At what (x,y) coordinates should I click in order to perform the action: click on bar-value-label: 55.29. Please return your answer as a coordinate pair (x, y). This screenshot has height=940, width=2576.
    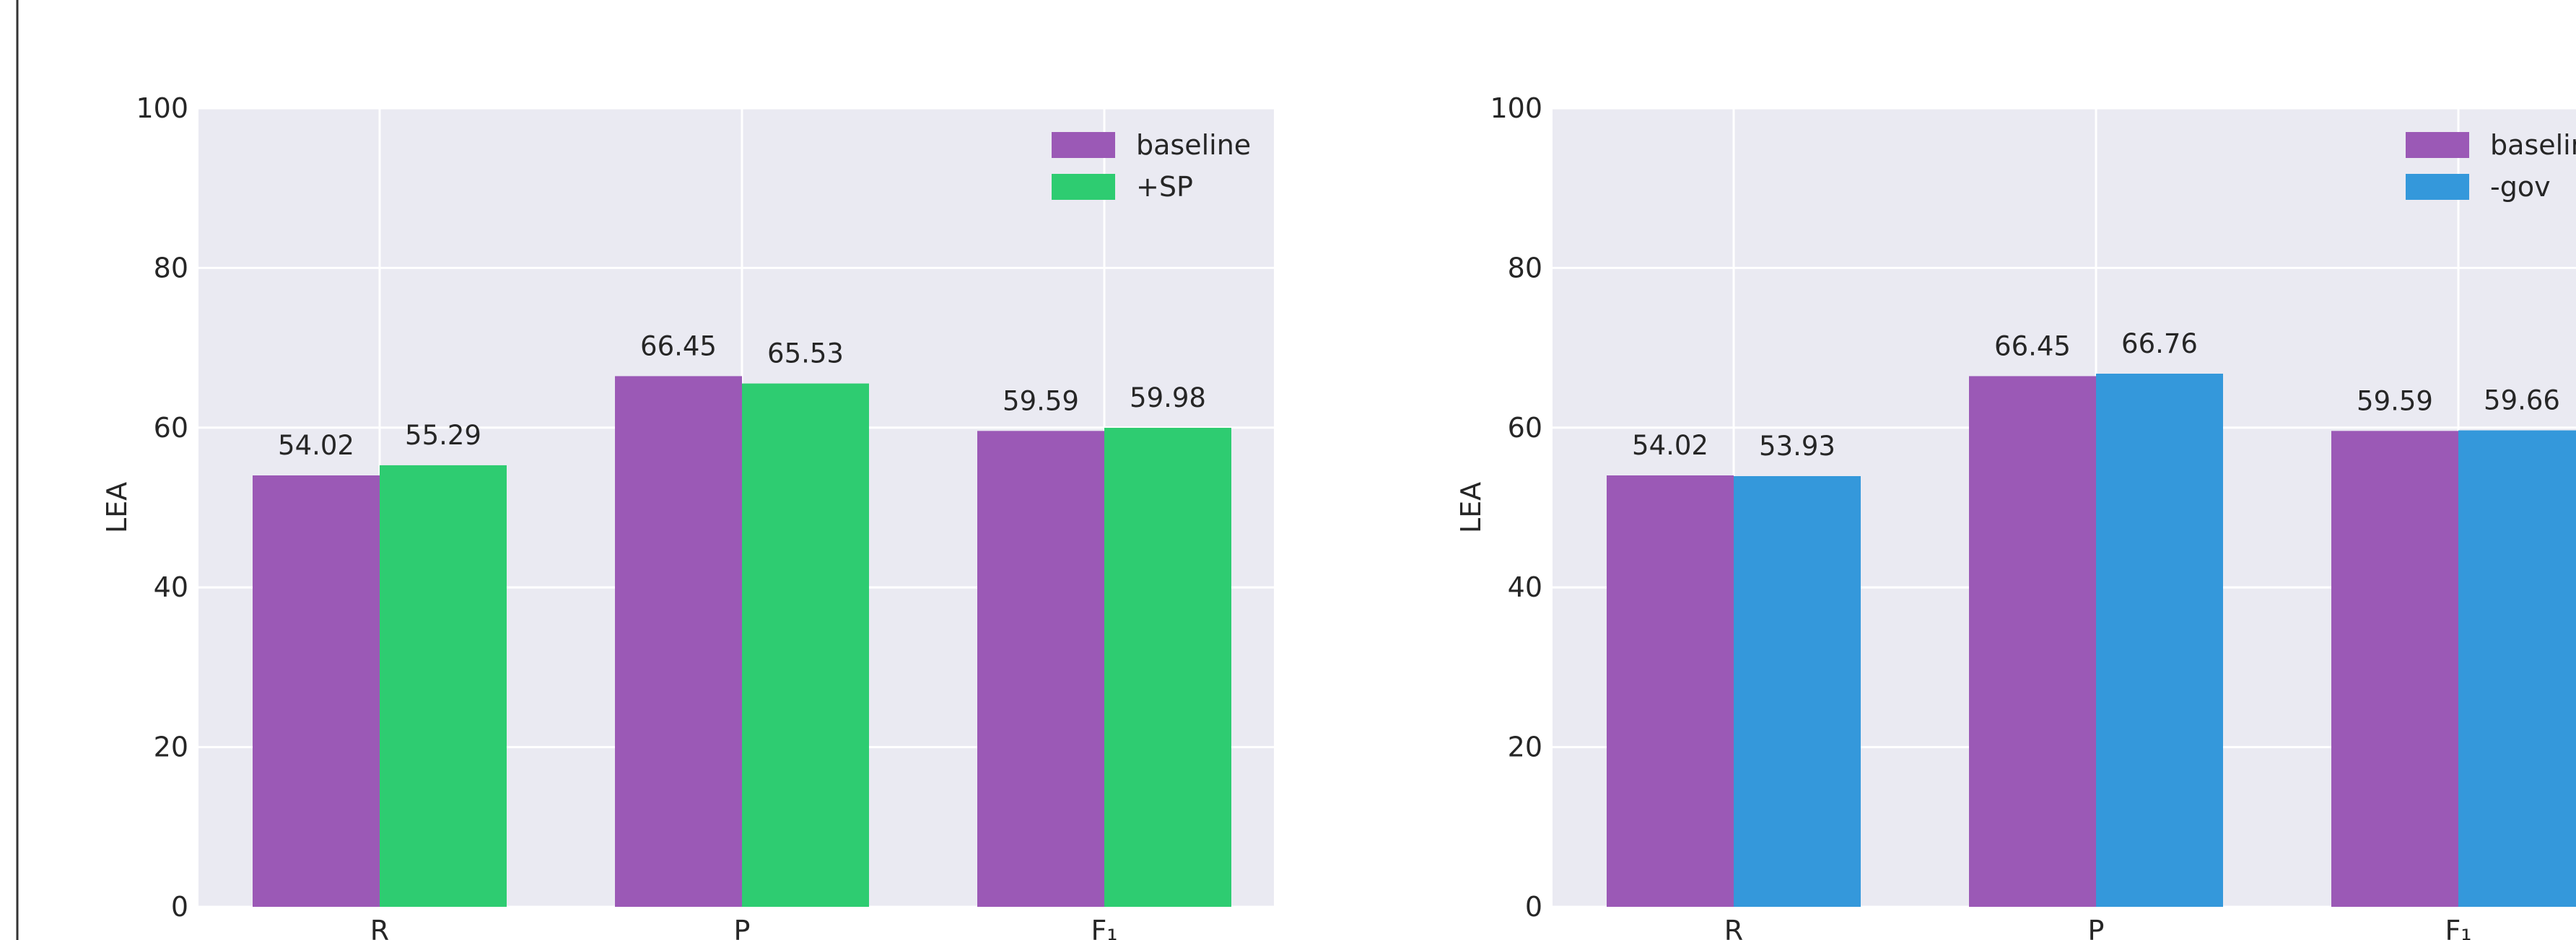
    Looking at the image, I should click on (443, 435).